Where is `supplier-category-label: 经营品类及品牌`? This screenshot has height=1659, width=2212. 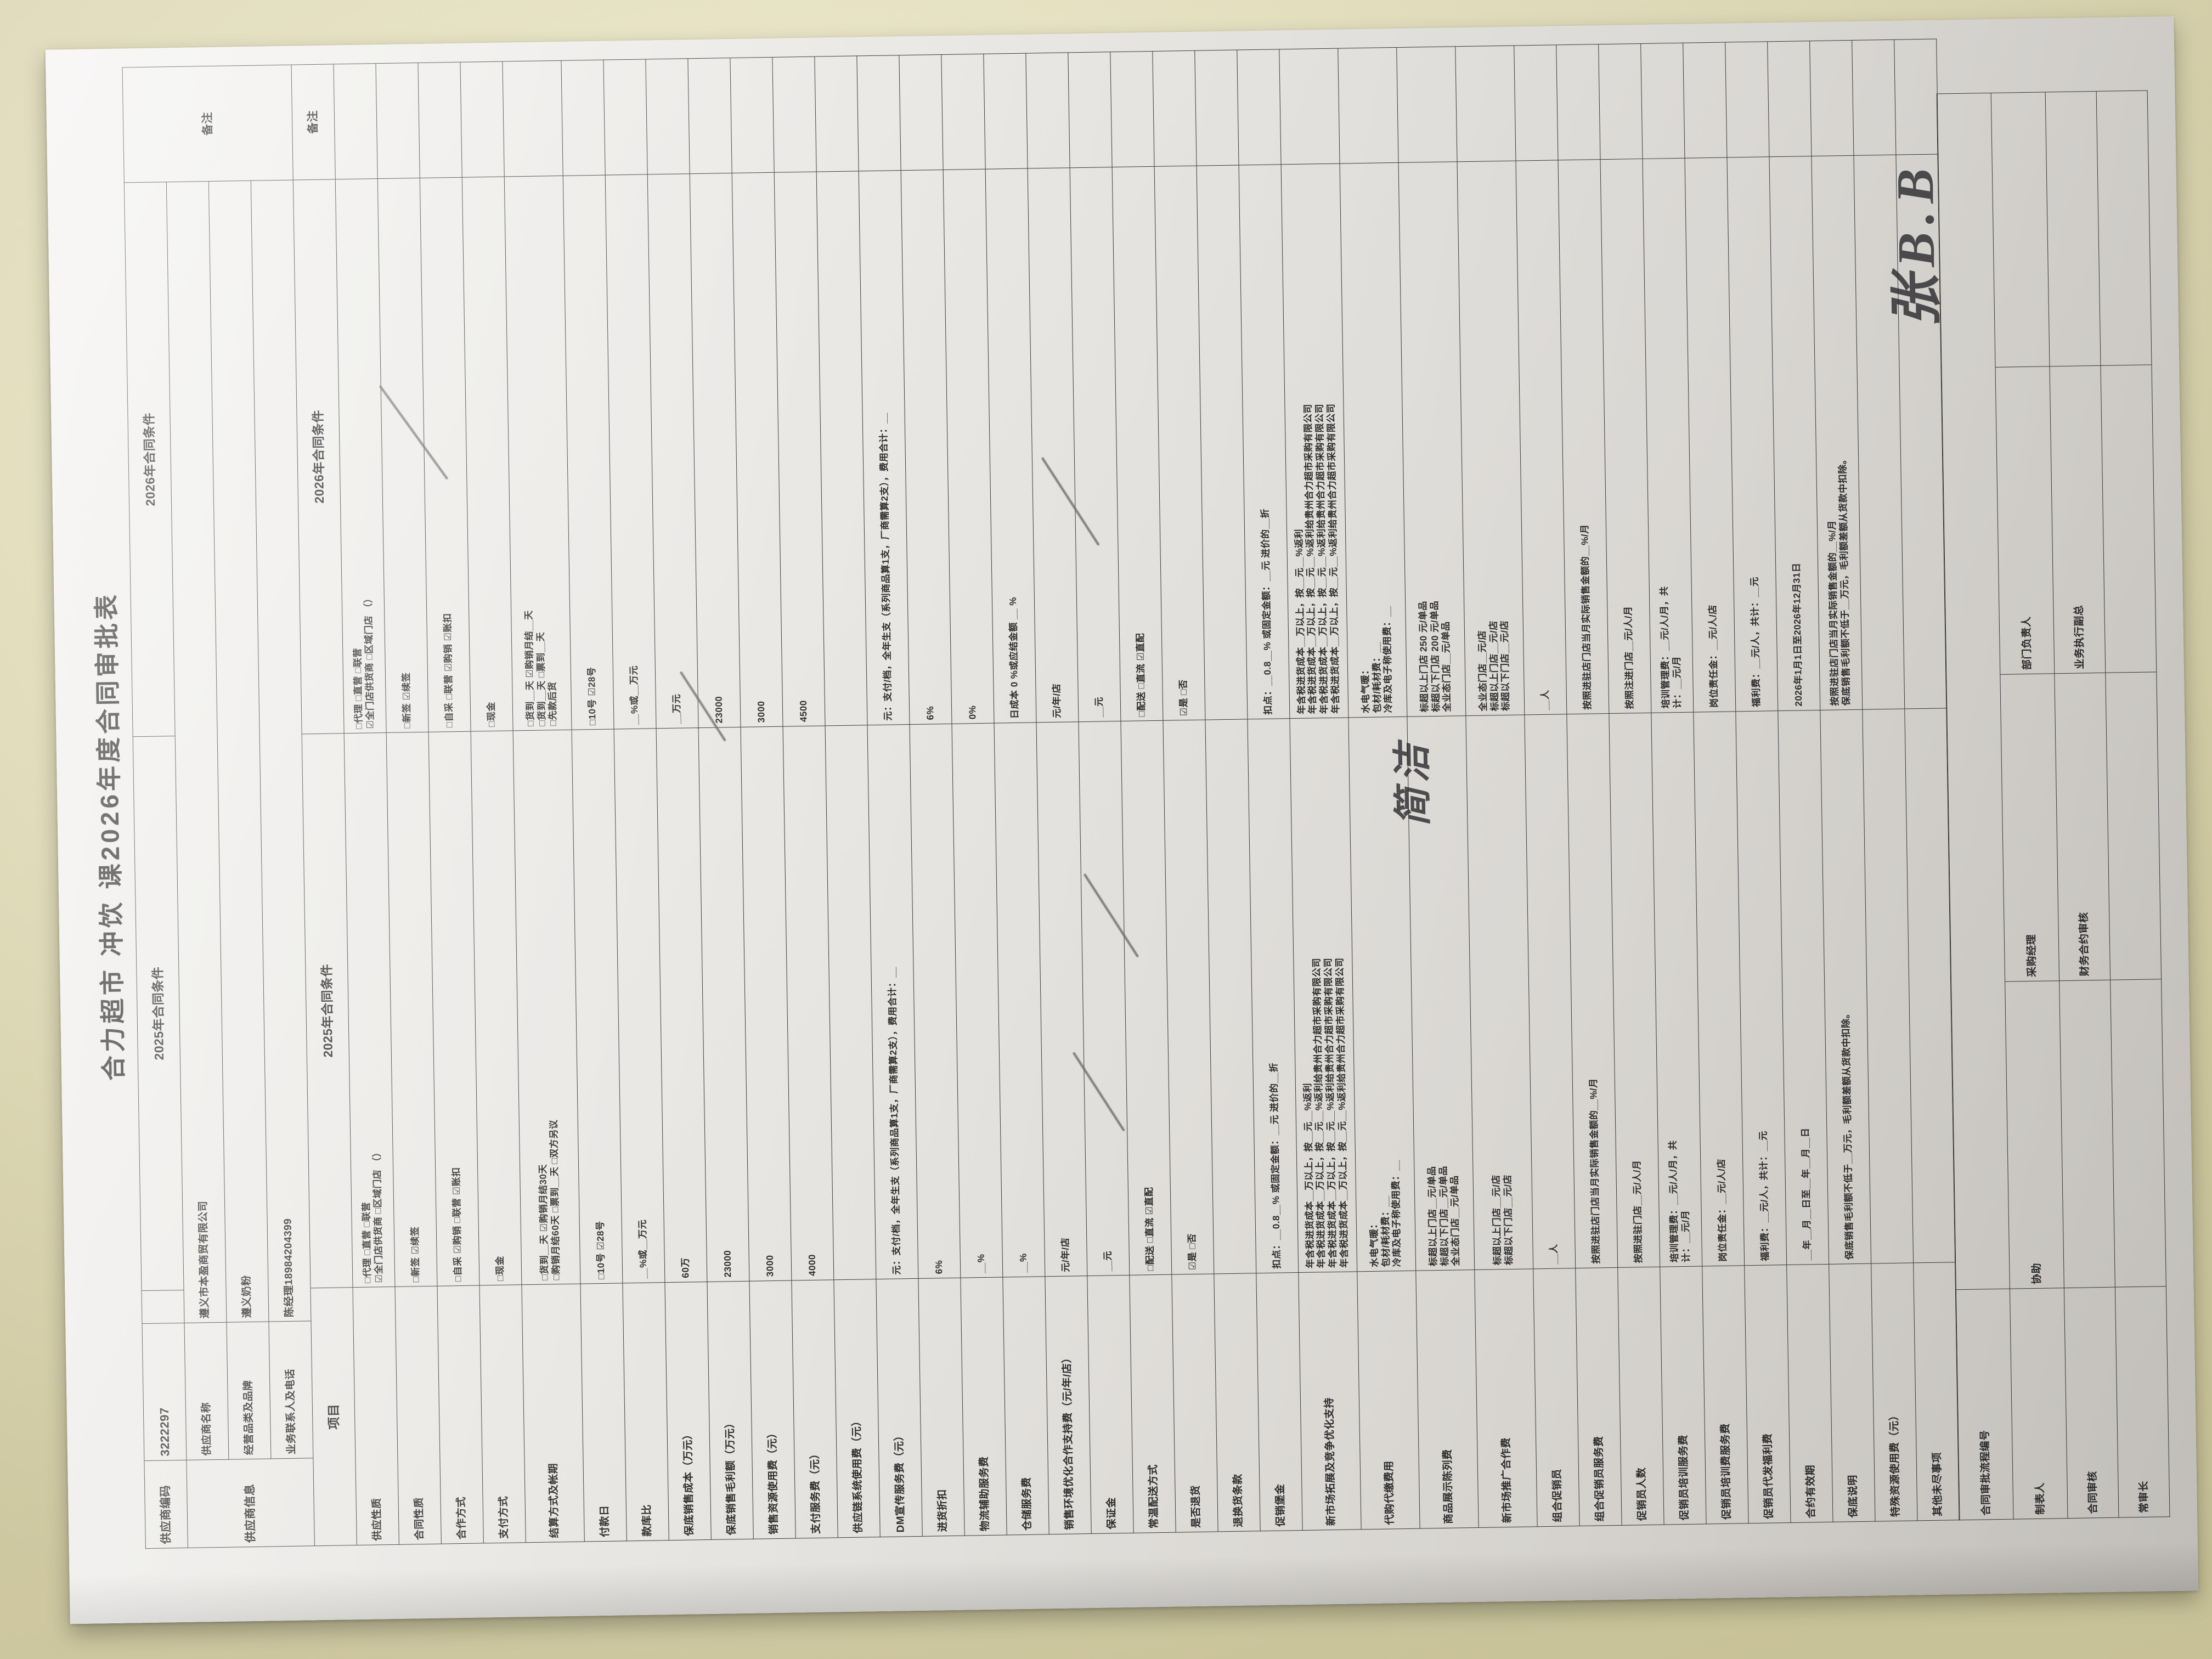
supplier-category-label: 经营品类及品牌 is located at coordinates (249, 1391).